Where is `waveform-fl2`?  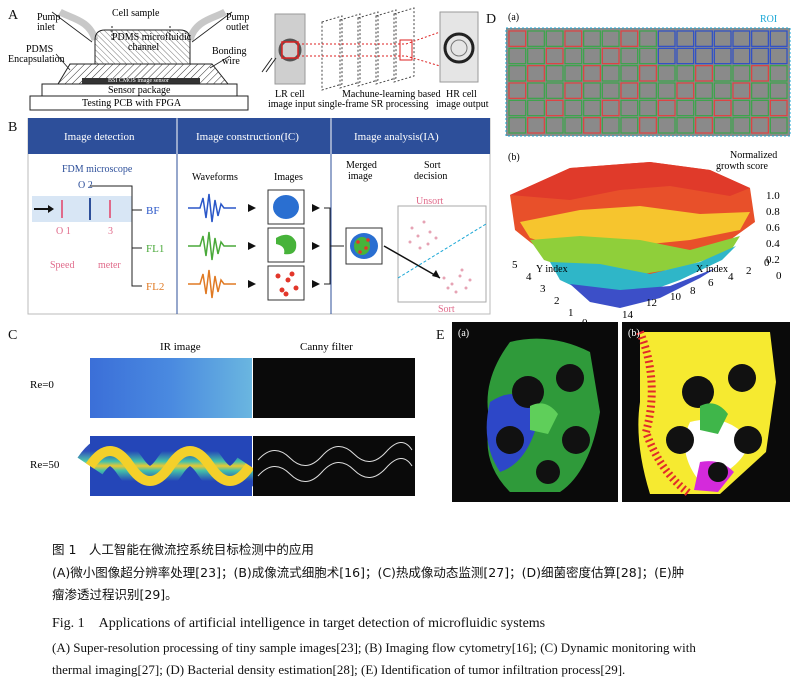
waveform-fl2 is located at coordinates (212, 284).